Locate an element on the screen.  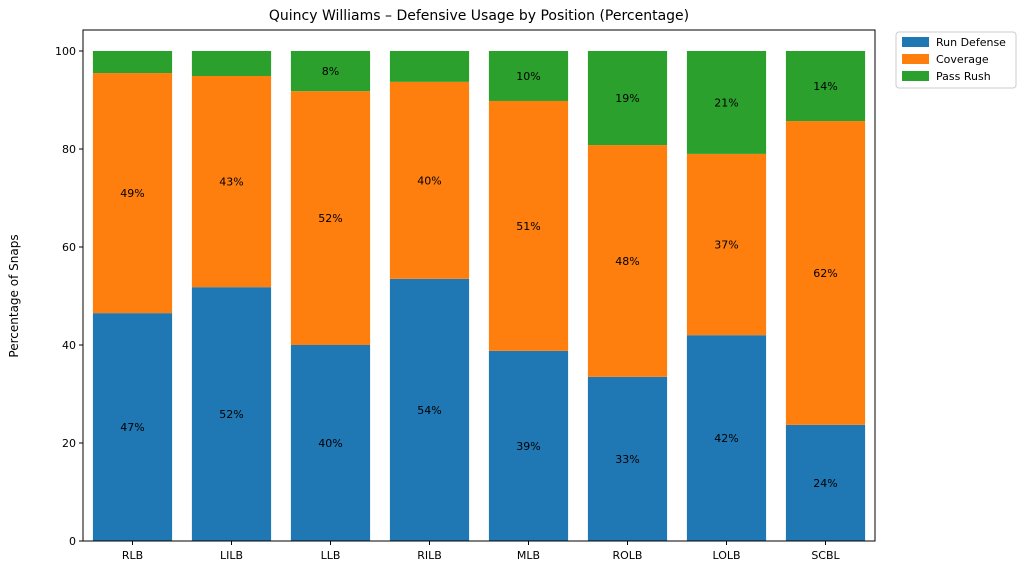
data-label: 54% is located at coordinates (429, 410).